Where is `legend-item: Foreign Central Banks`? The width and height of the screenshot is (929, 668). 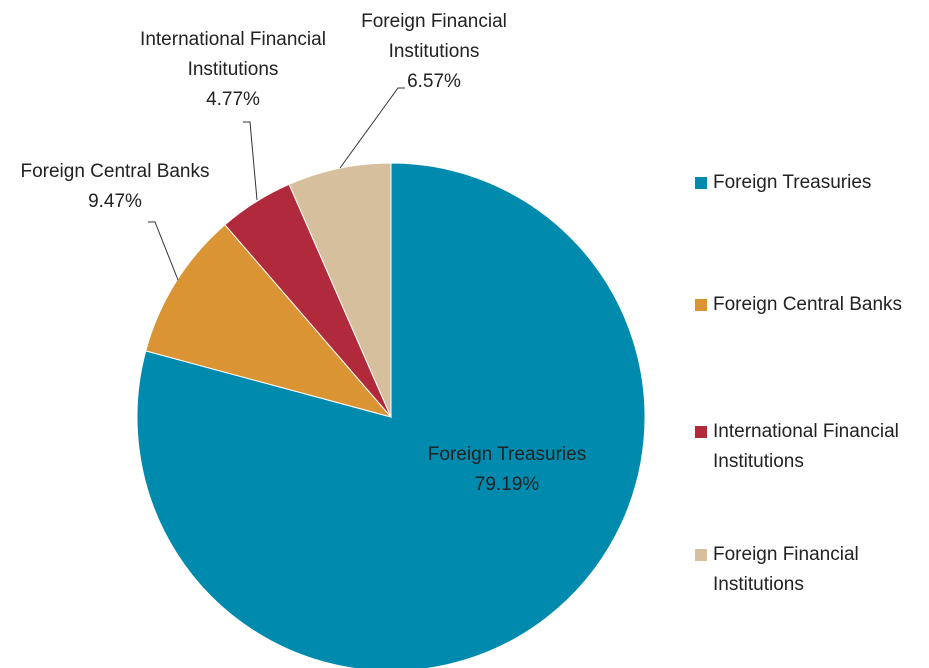 legend-item: Foreign Central Banks is located at coordinates (810, 305).